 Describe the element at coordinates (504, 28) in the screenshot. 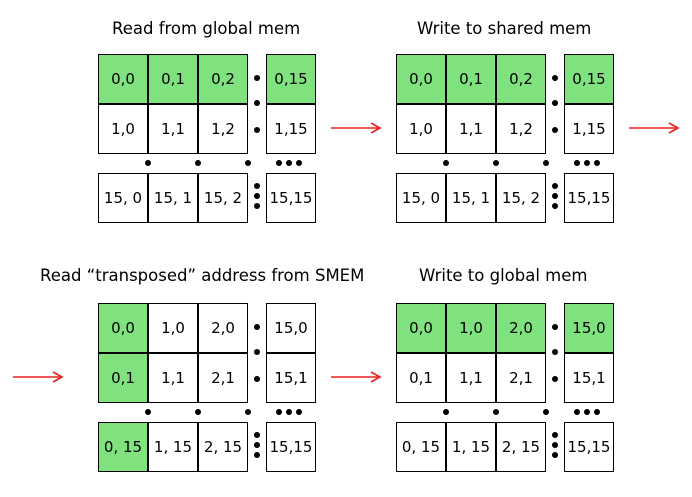

I see `panel-title-write-shared: Write to shared mem` at that location.